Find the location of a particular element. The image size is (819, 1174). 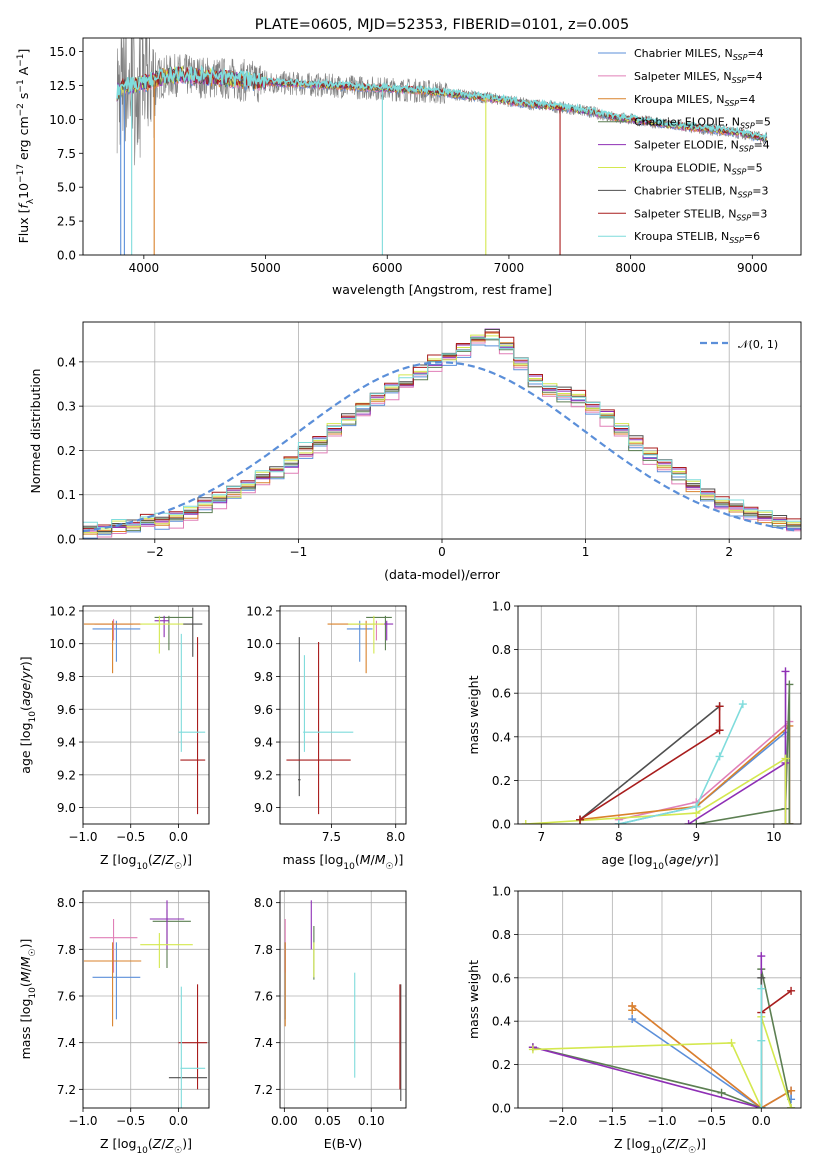

age-vs-mass-errorbar-point is located at coordinates (299, 717).